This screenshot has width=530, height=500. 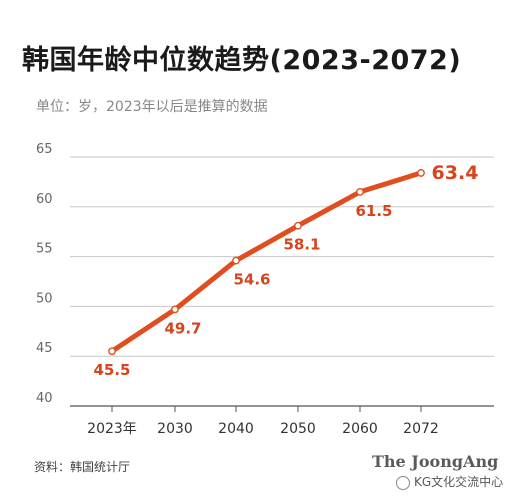 I want to click on data-label: 45.5, so click(x=111, y=370).